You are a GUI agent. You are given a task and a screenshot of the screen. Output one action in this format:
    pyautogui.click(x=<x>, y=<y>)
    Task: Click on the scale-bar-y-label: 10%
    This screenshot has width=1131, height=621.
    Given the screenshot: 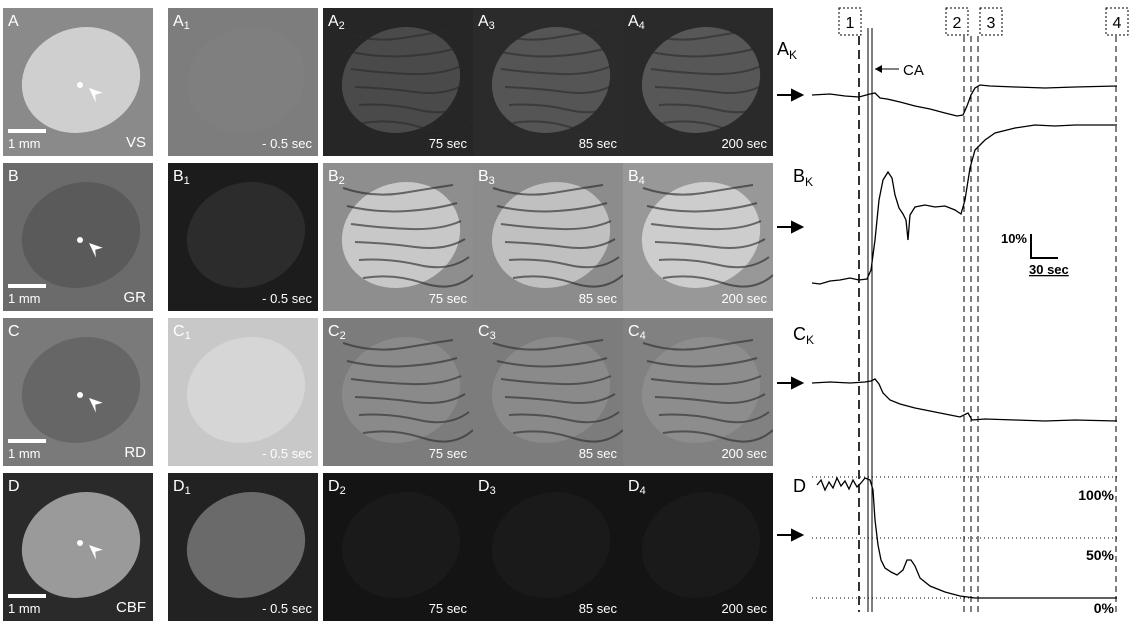 What is the action you would take?
    pyautogui.click(x=1014, y=238)
    